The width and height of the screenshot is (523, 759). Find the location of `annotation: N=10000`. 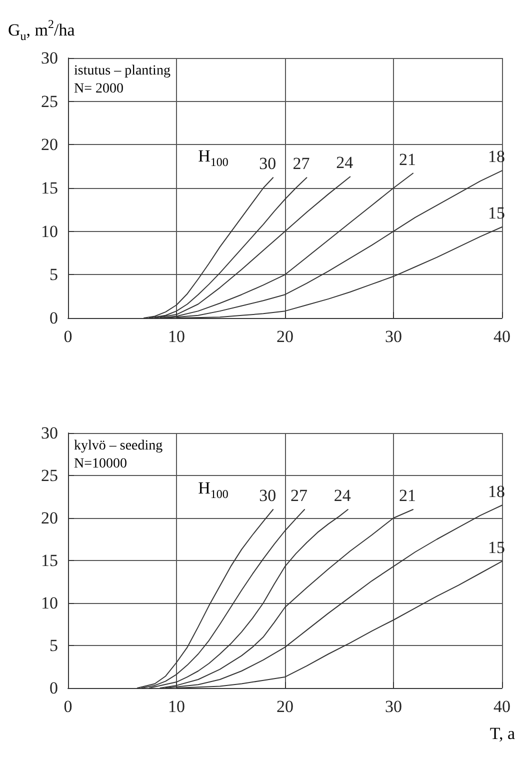

annotation: N=10000 is located at coordinates (101, 464).